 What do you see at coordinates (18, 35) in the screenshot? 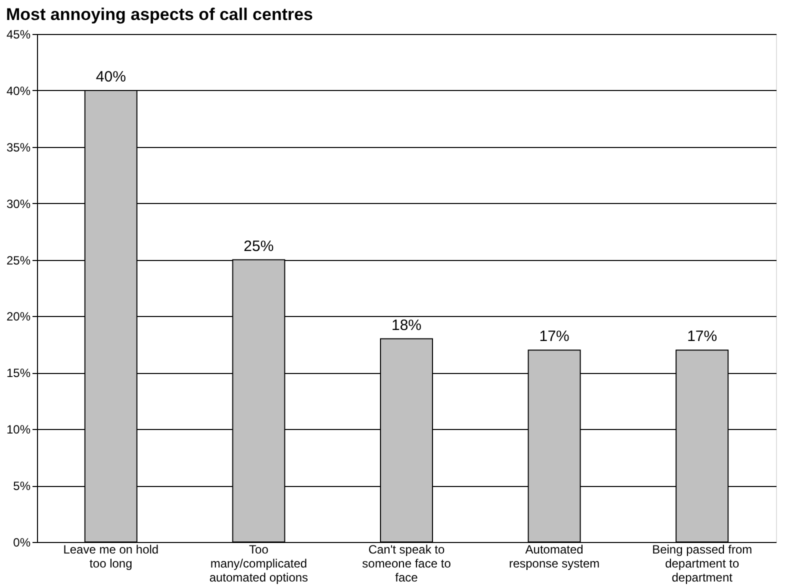
I see `y-tick-label: 45%` at bounding box center [18, 35].